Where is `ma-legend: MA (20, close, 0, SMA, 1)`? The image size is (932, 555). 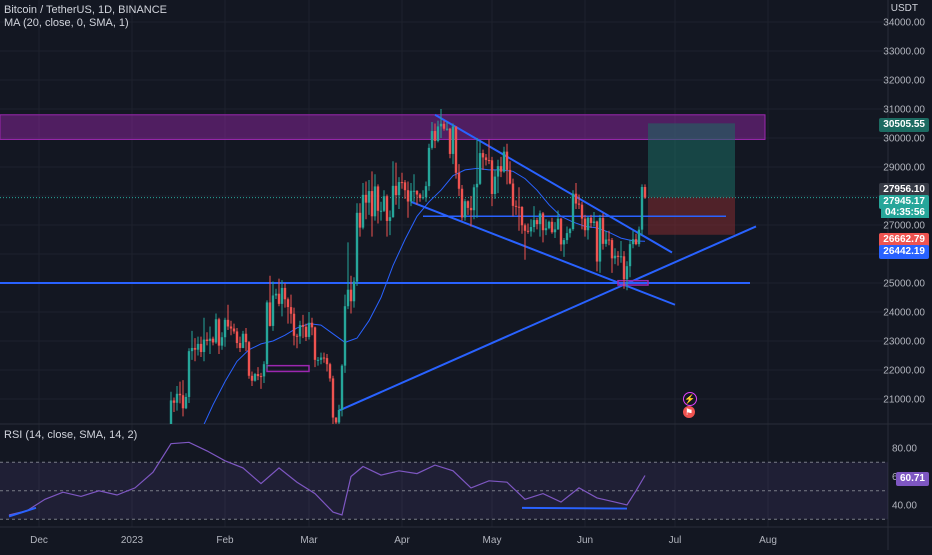 ma-legend: MA (20, close, 0, SMA, 1) is located at coordinates (66, 23).